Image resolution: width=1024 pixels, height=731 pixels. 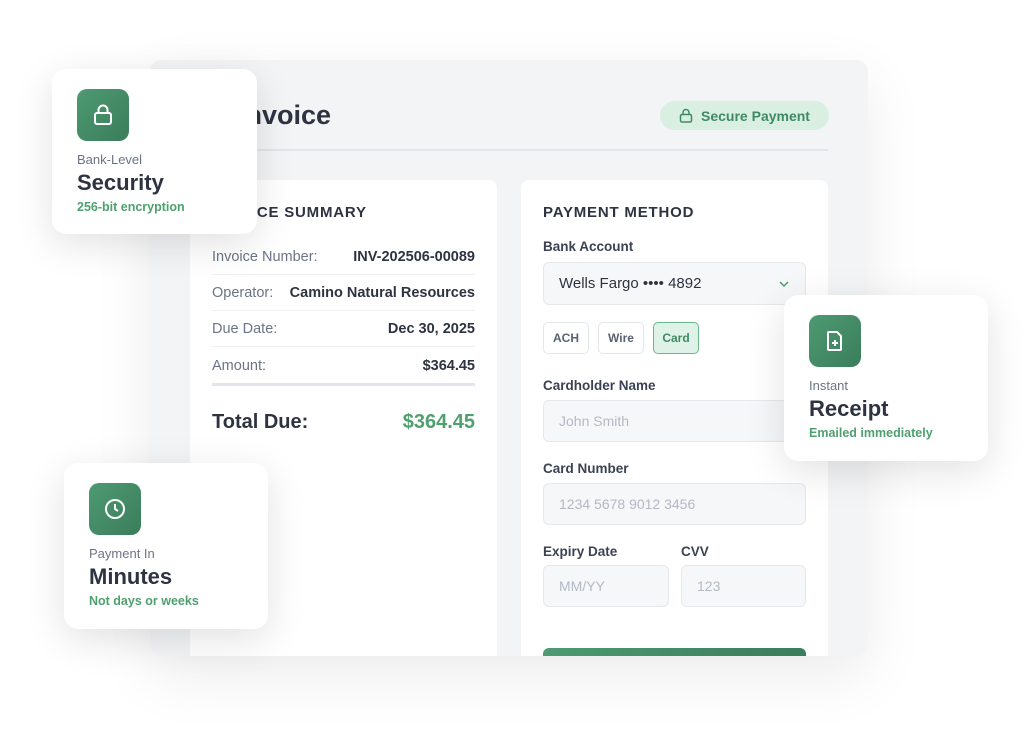 What do you see at coordinates (566, 338) in the screenshot?
I see `method-ach-button: ACH` at bounding box center [566, 338].